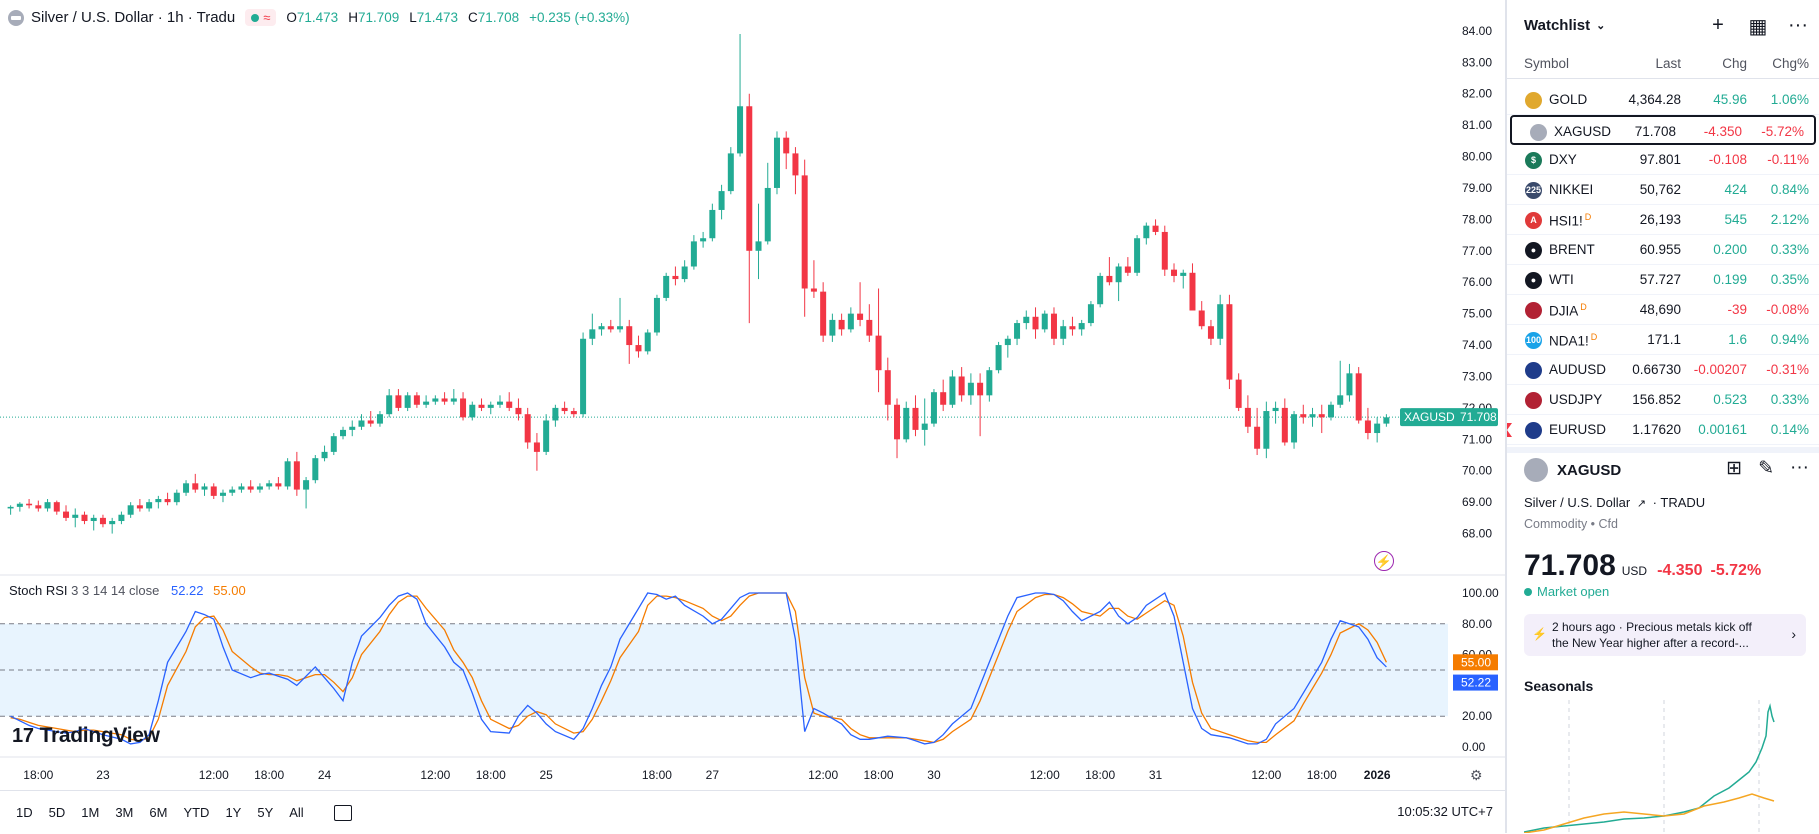 Image resolution: width=1819 pixels, height=834 pixels. What do you see at coordinates (133, 17) in the screenshot?
I see `chart-title: Silver / U.S. Dollar · 1h · Tradu` at bounding box center [133, 17].